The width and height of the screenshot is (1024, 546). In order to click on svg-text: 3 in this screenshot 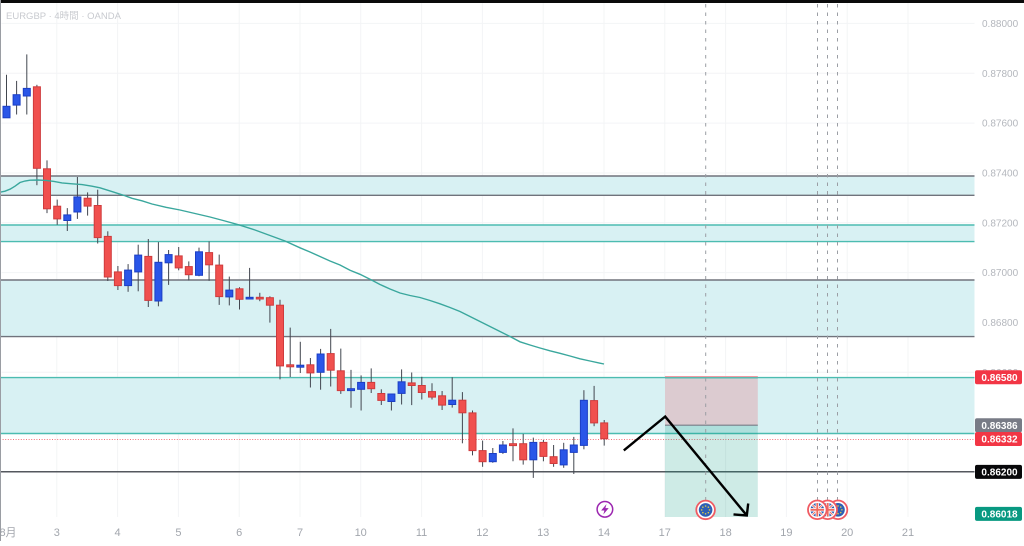, I will do `click(57, 533)`.